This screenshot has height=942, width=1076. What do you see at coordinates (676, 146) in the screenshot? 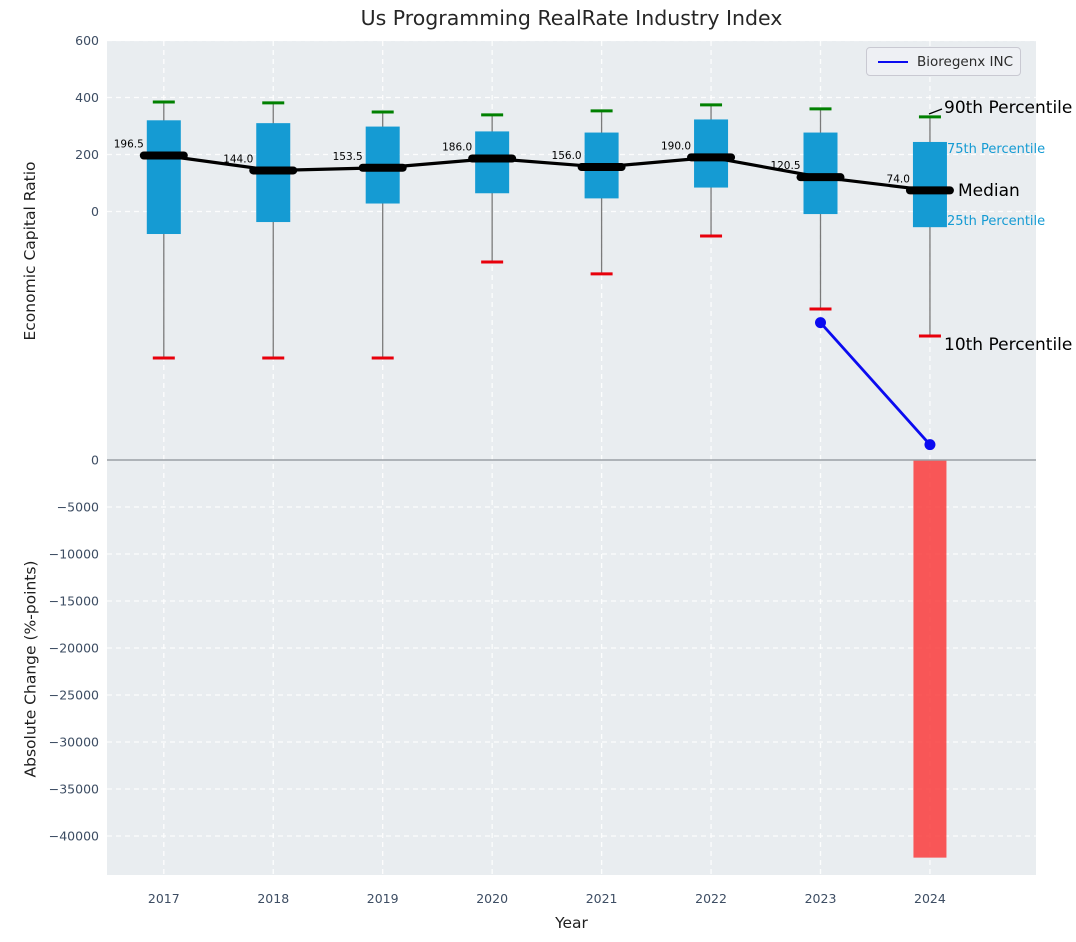
I see `median-value-label-2022: 190.0` at bounding box center [676, 146].